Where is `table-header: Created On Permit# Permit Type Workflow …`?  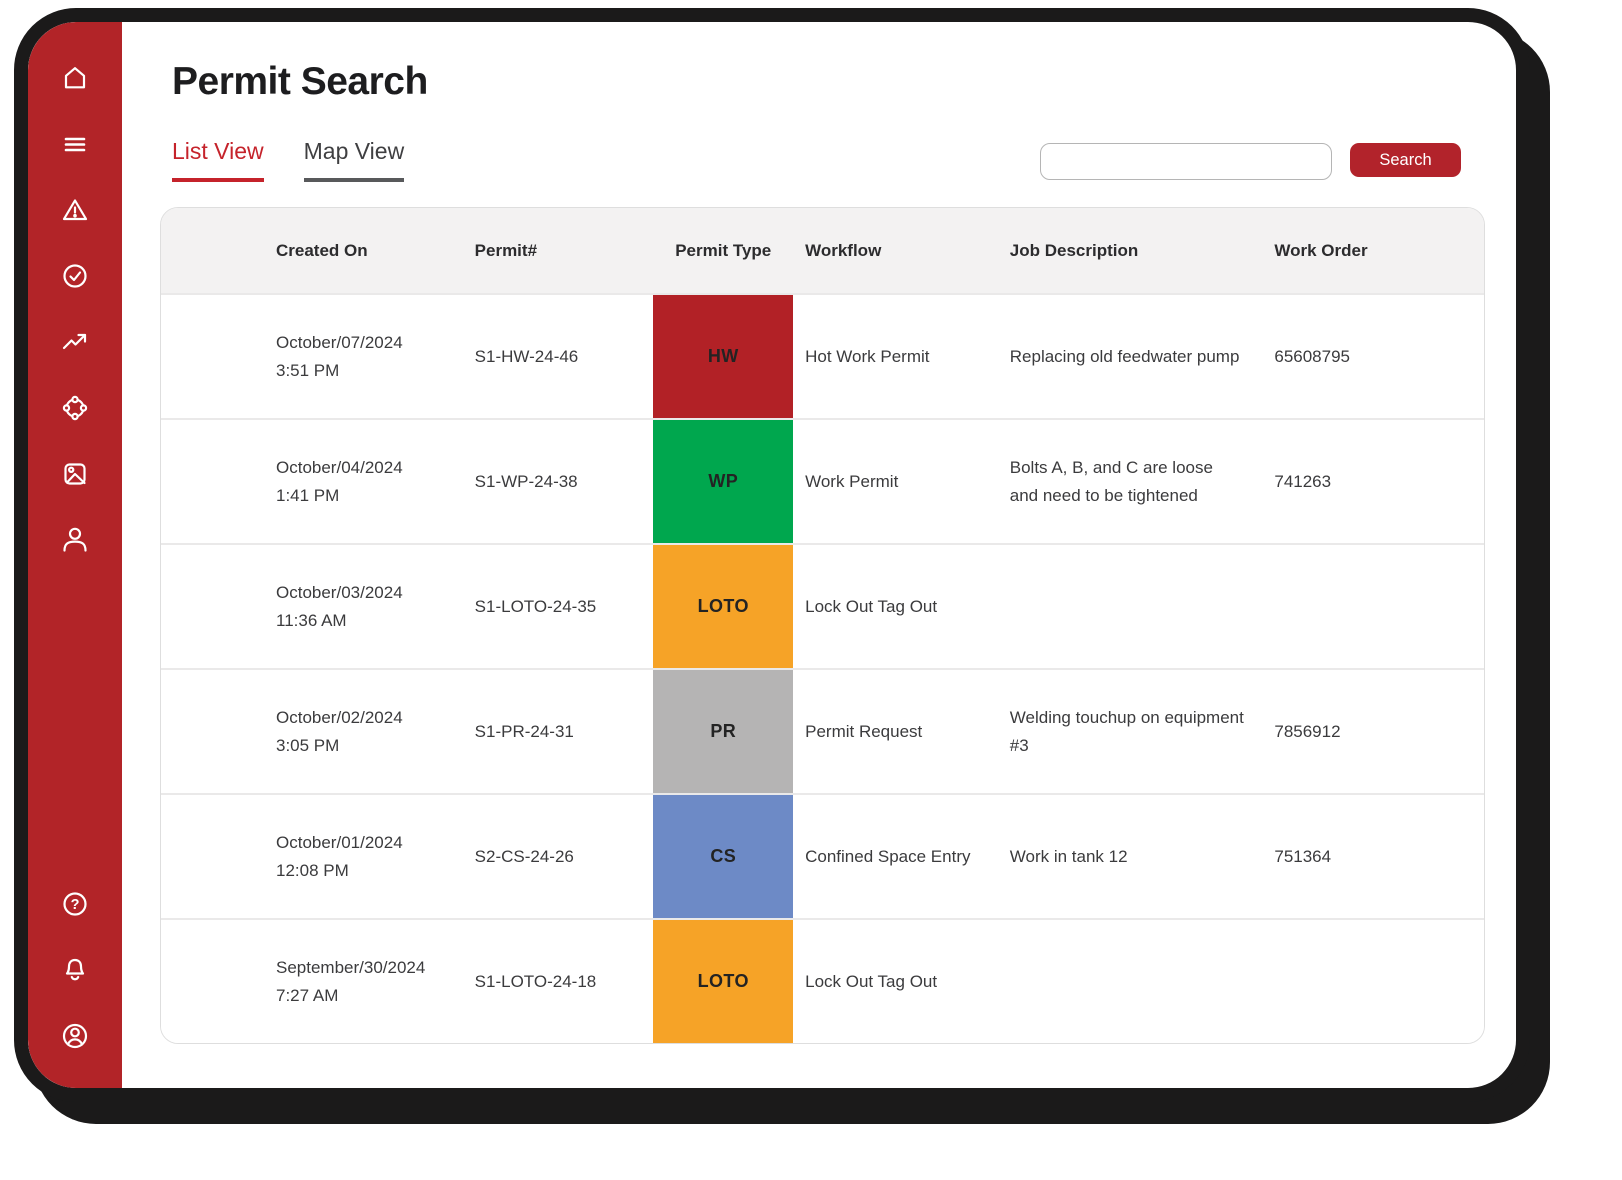 table-header: Created On Permit# Permit Type Workflow … is located at coordinates (822, 250).